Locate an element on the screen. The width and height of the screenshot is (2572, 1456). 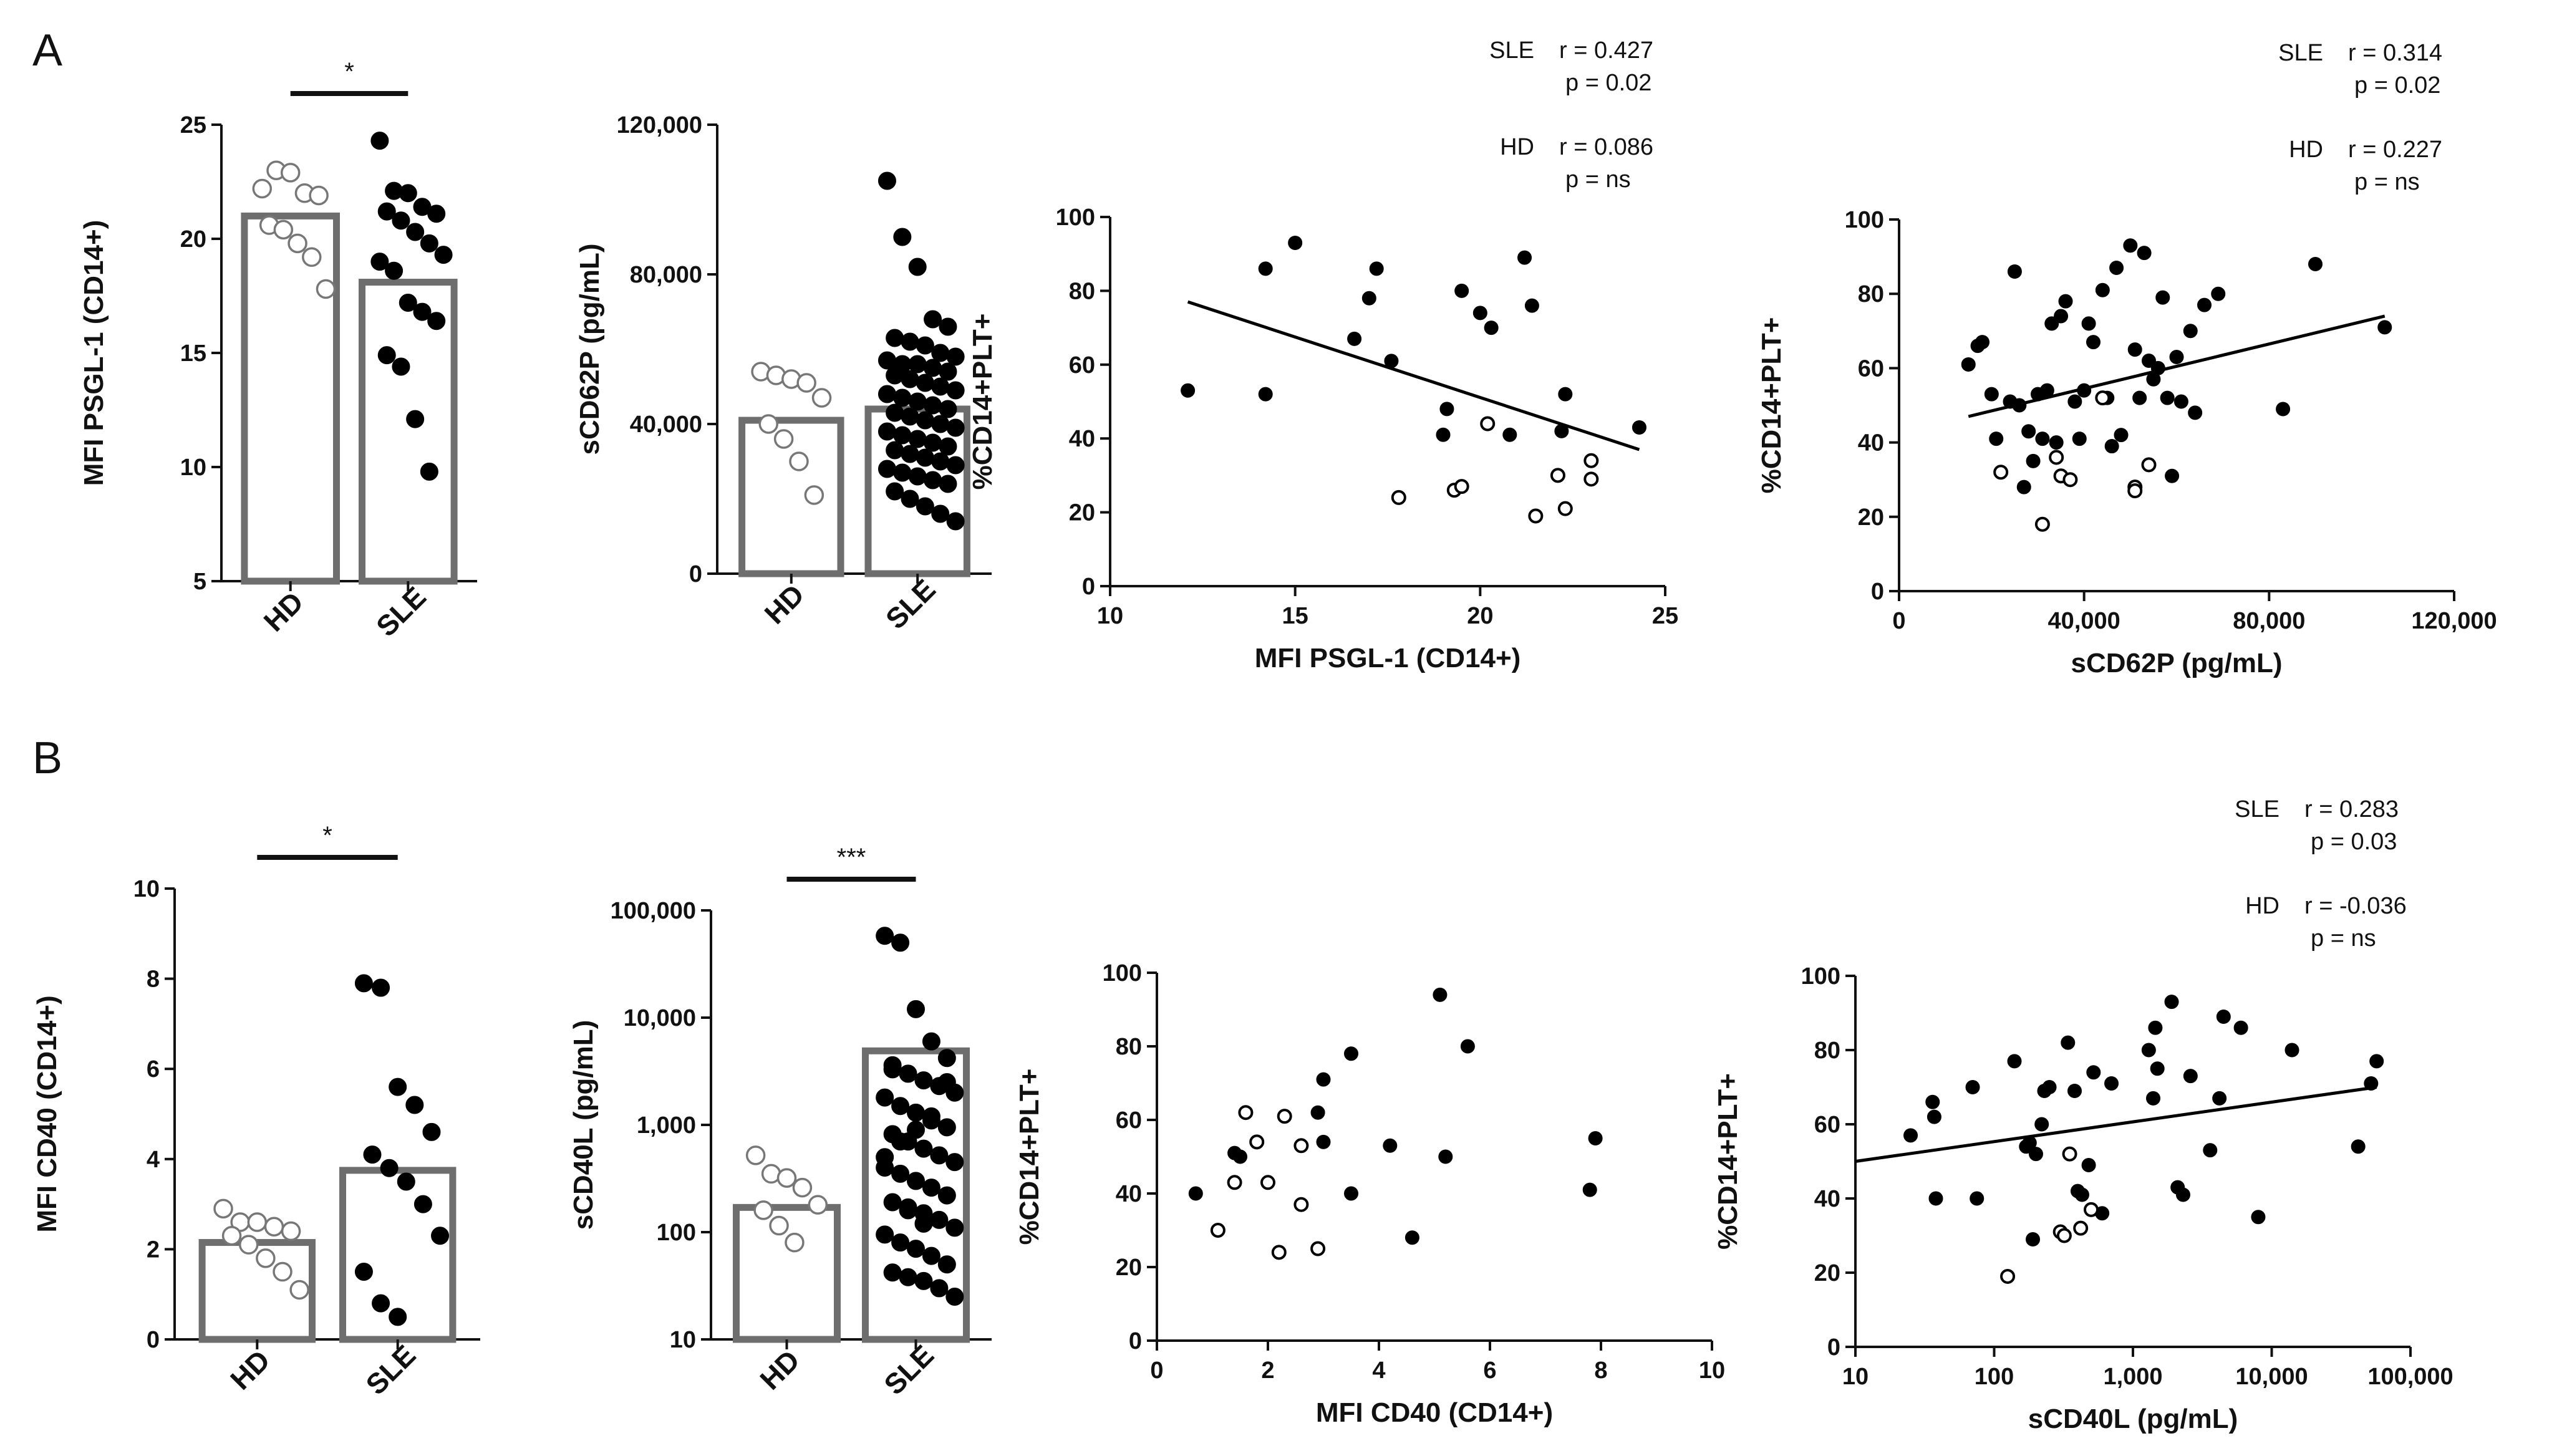
y-axis-title: MFI CD40 (CD14+) is located at coordinates (47, 1114).